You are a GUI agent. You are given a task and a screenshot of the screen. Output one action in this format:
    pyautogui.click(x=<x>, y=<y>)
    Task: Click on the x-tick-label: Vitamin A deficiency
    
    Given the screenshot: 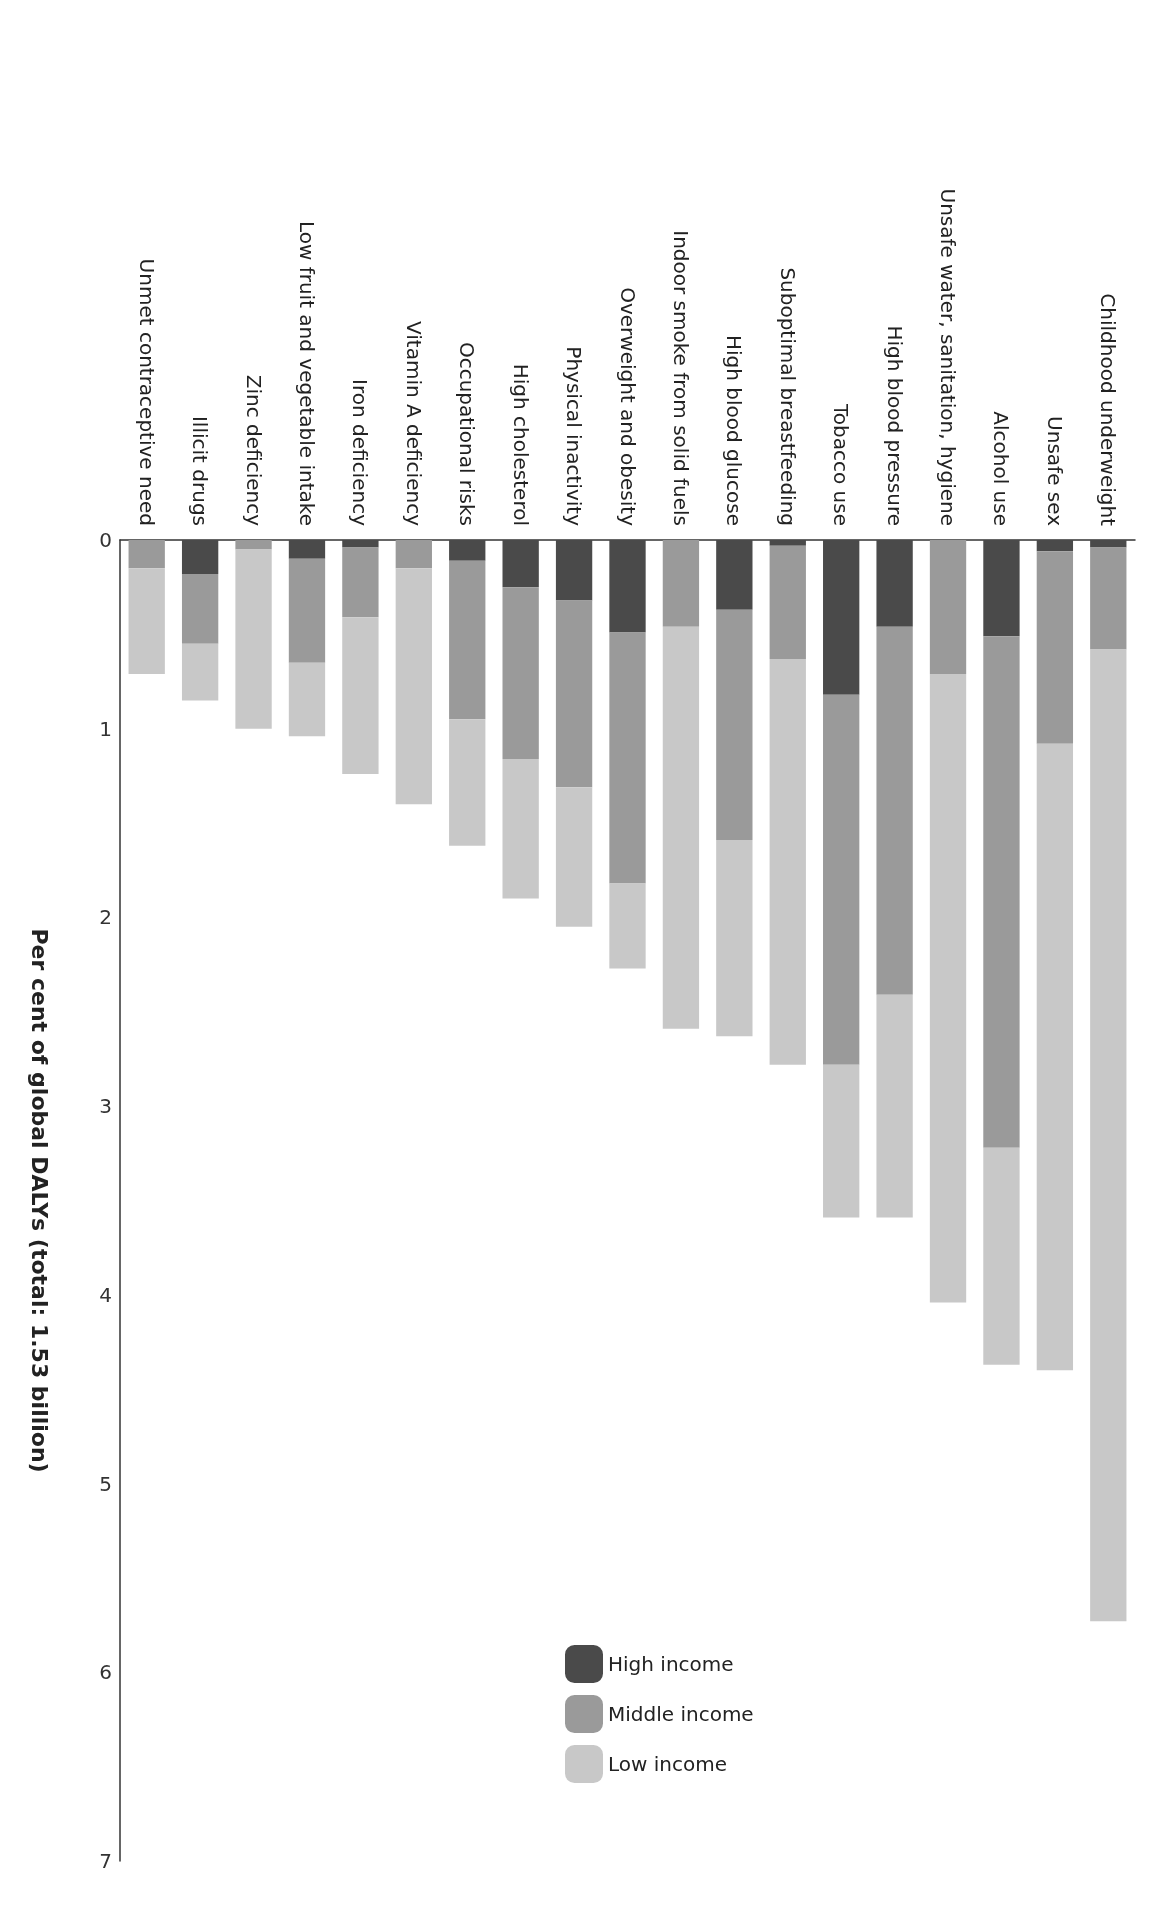 What is the action you would take?
    pyautogui.click(x=413, y=424)
    